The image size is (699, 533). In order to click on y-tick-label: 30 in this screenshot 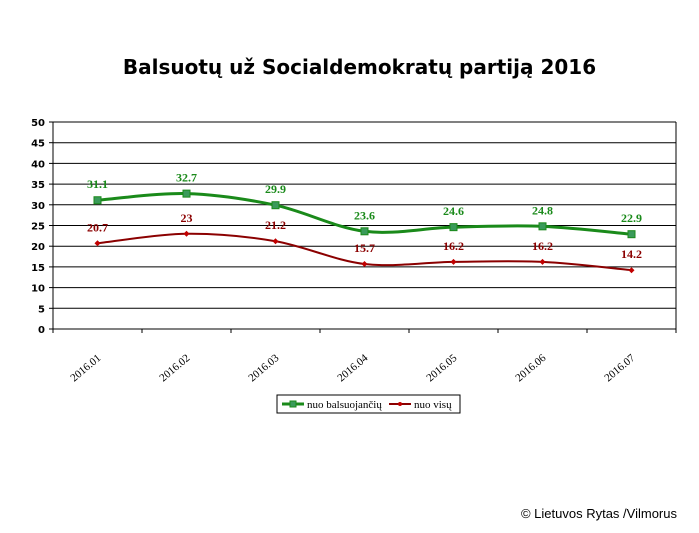, I will do `click(38, 206)`.